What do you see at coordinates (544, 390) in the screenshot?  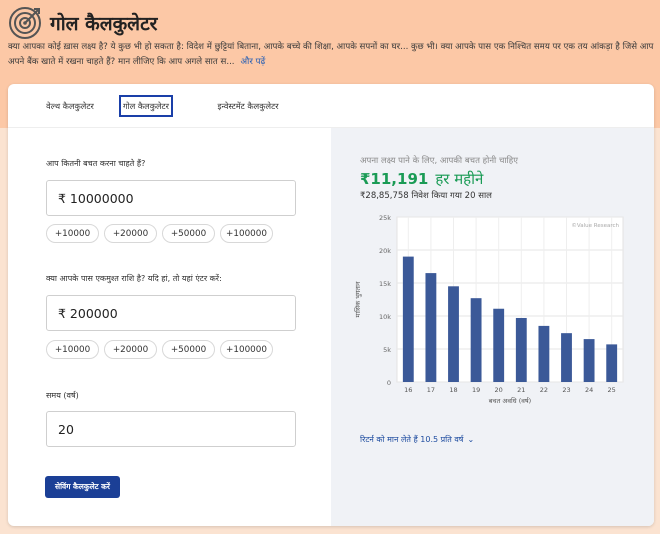 I see `x-tick-label: 22` at bounding box center [544, 390].